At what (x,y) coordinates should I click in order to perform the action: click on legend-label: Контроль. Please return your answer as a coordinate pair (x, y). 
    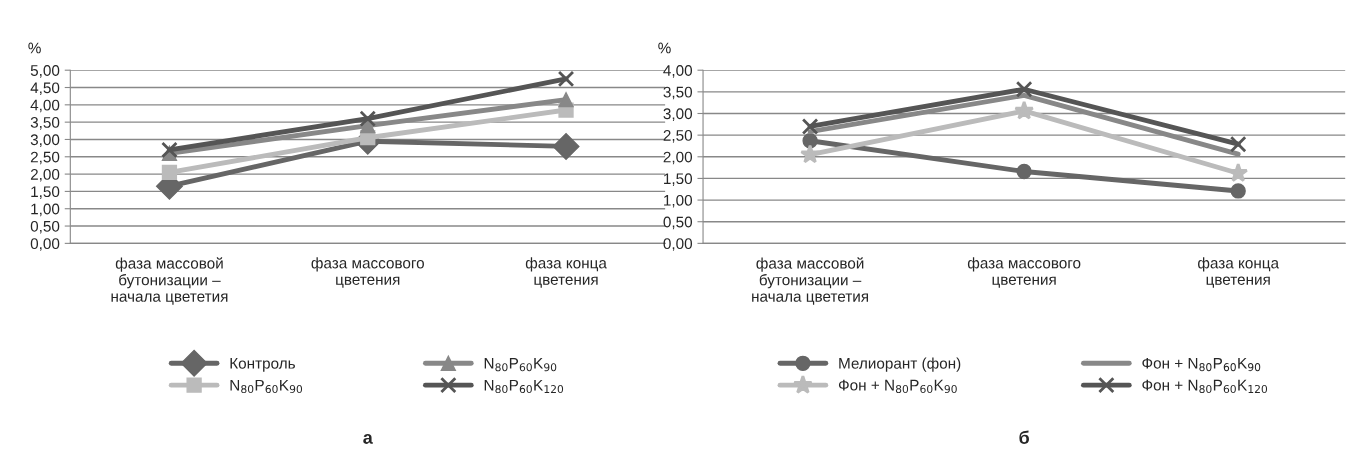
    Looking at the image, I should click on (262, 365).